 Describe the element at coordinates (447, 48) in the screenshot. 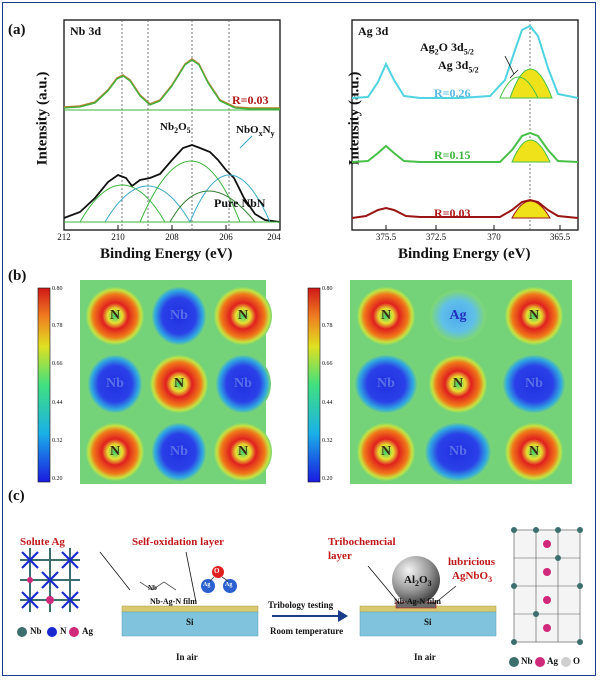

I see `ag2o-label: Ag2O 3d5/2` at that location.